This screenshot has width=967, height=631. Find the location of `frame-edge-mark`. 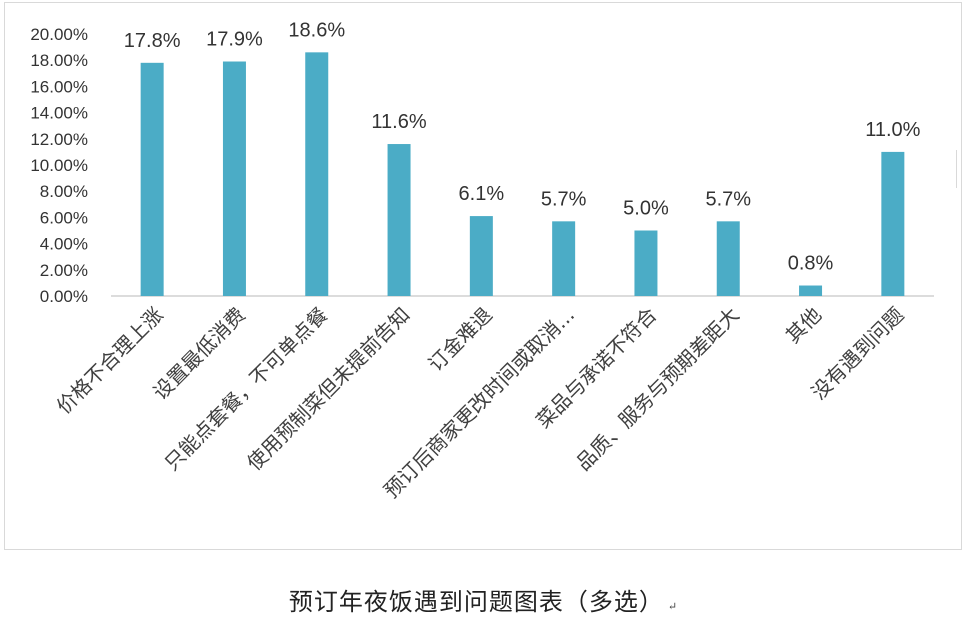

frame-edge-mark is located at coordinates (960, 169).